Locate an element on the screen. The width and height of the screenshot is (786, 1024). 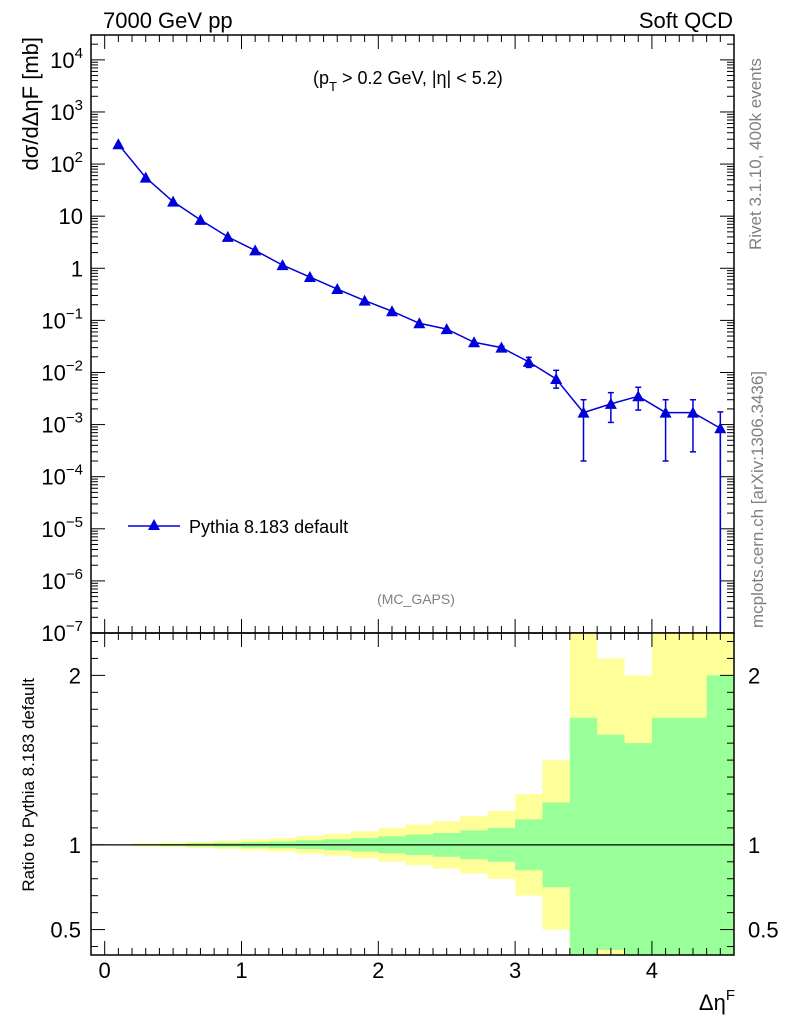
ratio-ytick-label-left: 2 is located at coordinates (75, 675).